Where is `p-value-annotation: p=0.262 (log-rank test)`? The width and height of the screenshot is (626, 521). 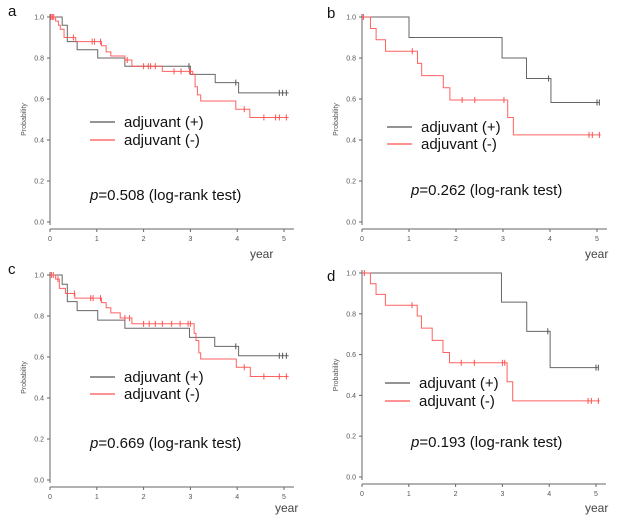
p-value-annotation: p=0.262 (log-rank test) is located at coordinates (486, 190).